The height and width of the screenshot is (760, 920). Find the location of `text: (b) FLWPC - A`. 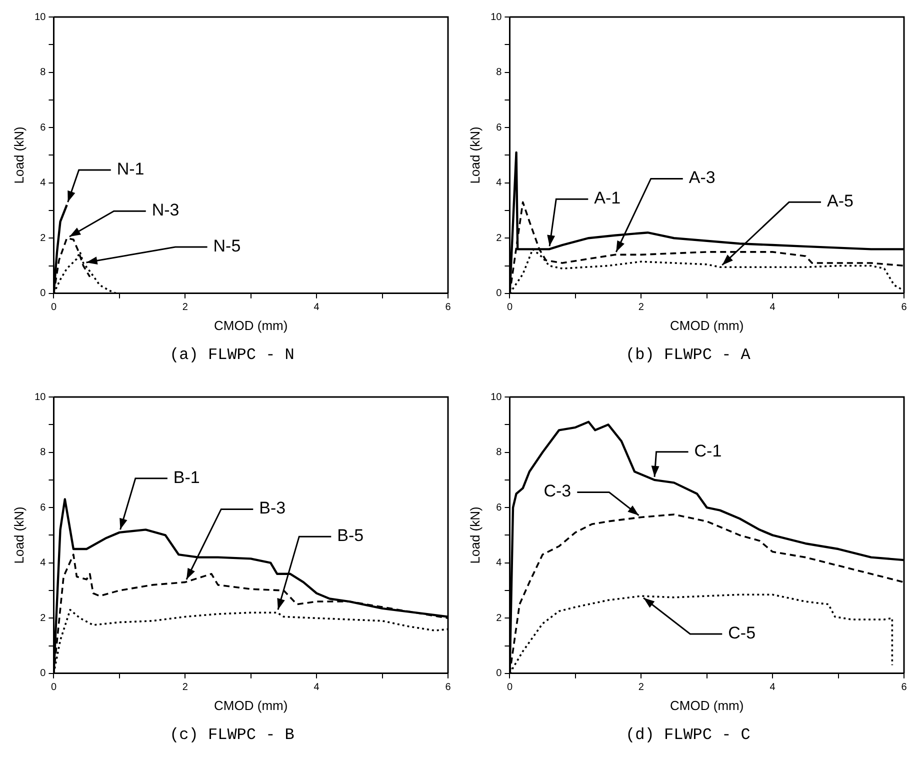

text: (b) FLWPC - A is located at coordinates (688, 355).